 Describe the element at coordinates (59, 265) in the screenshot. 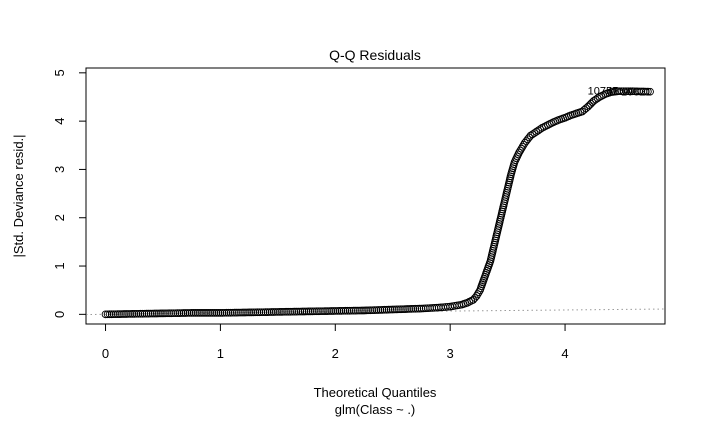

I see `y-tick-label: 1` at that location.